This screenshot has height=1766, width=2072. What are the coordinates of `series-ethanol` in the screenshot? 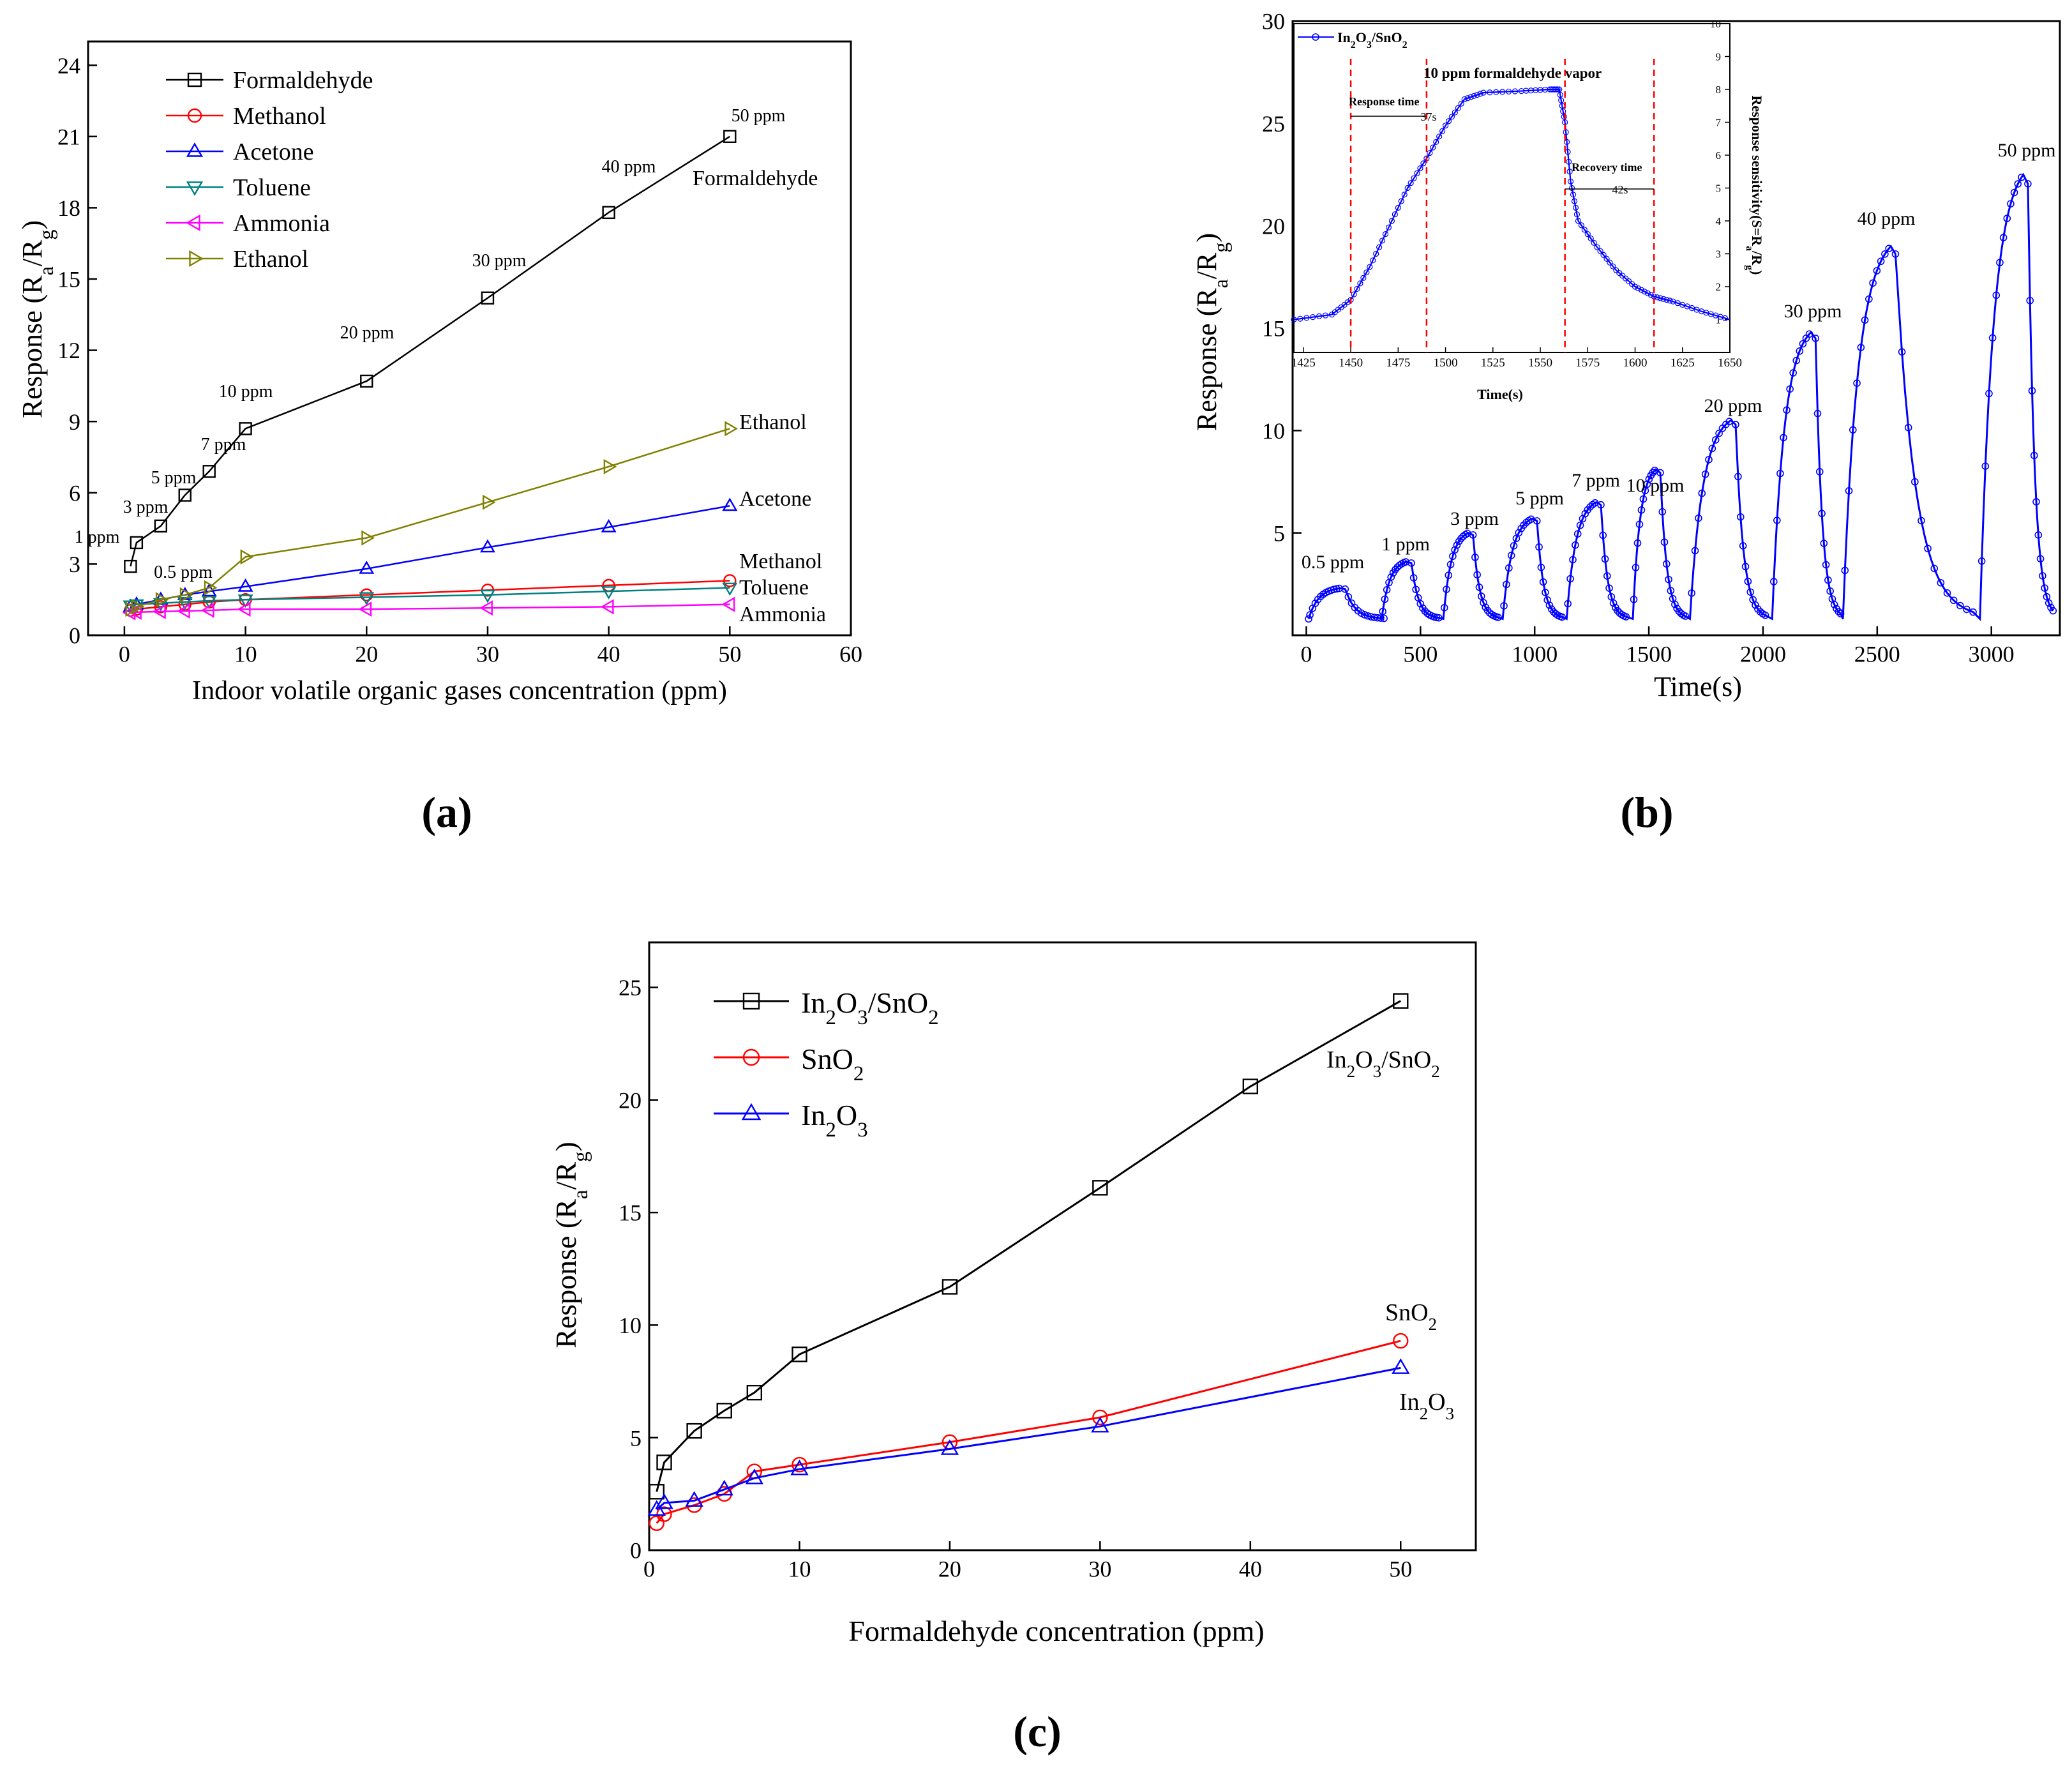 It's located at (432, 519).